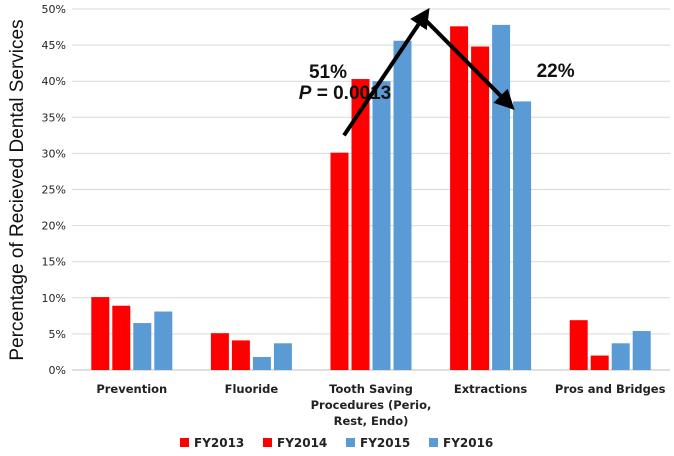 The image size is (674, 456). I want to click on y-tick-label: 40%, so click(54, 81).